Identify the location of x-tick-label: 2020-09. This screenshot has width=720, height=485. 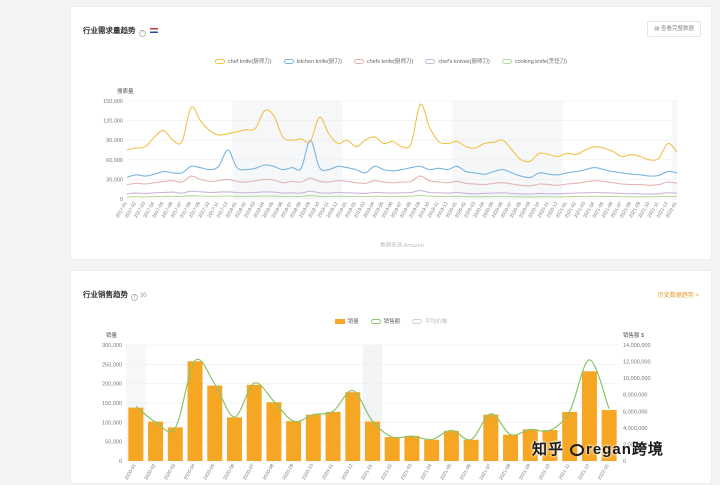
(288, 472).